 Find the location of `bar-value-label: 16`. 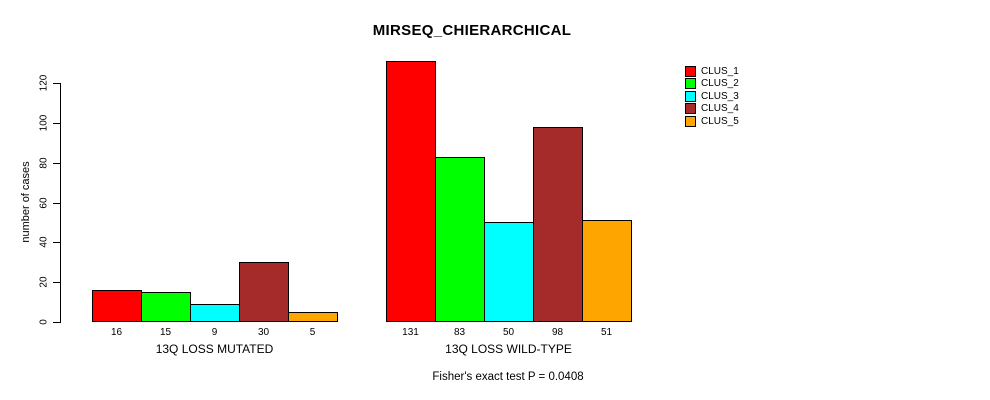

bar-value-label: 16 is located at coordinates (116, 332).